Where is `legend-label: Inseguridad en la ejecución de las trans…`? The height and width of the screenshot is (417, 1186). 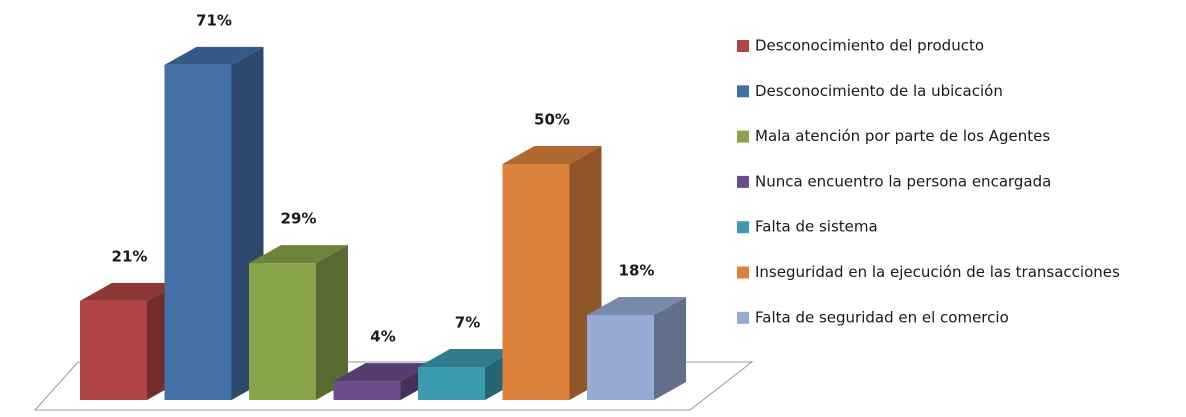
legend-label: Inseguridad en la ejecución de las trans… is located at coordinates (937, 272).